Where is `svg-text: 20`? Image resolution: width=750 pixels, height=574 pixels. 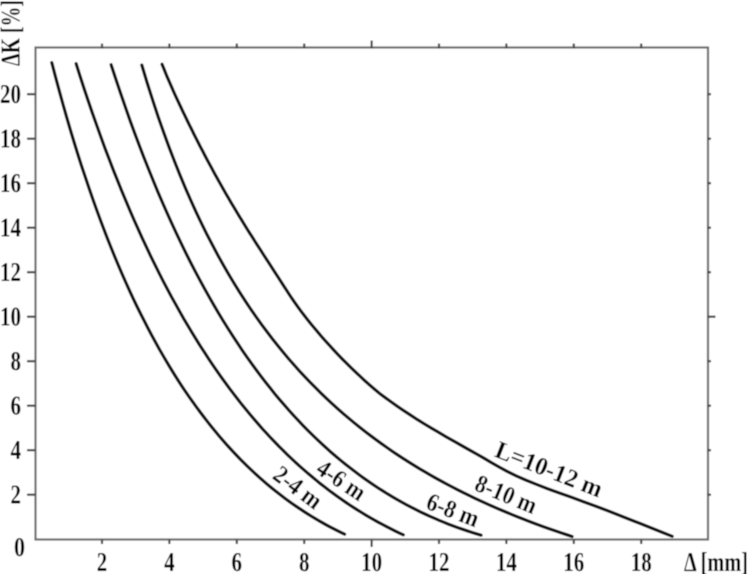 svg-text: 20 is located at coordinates (10, 94).